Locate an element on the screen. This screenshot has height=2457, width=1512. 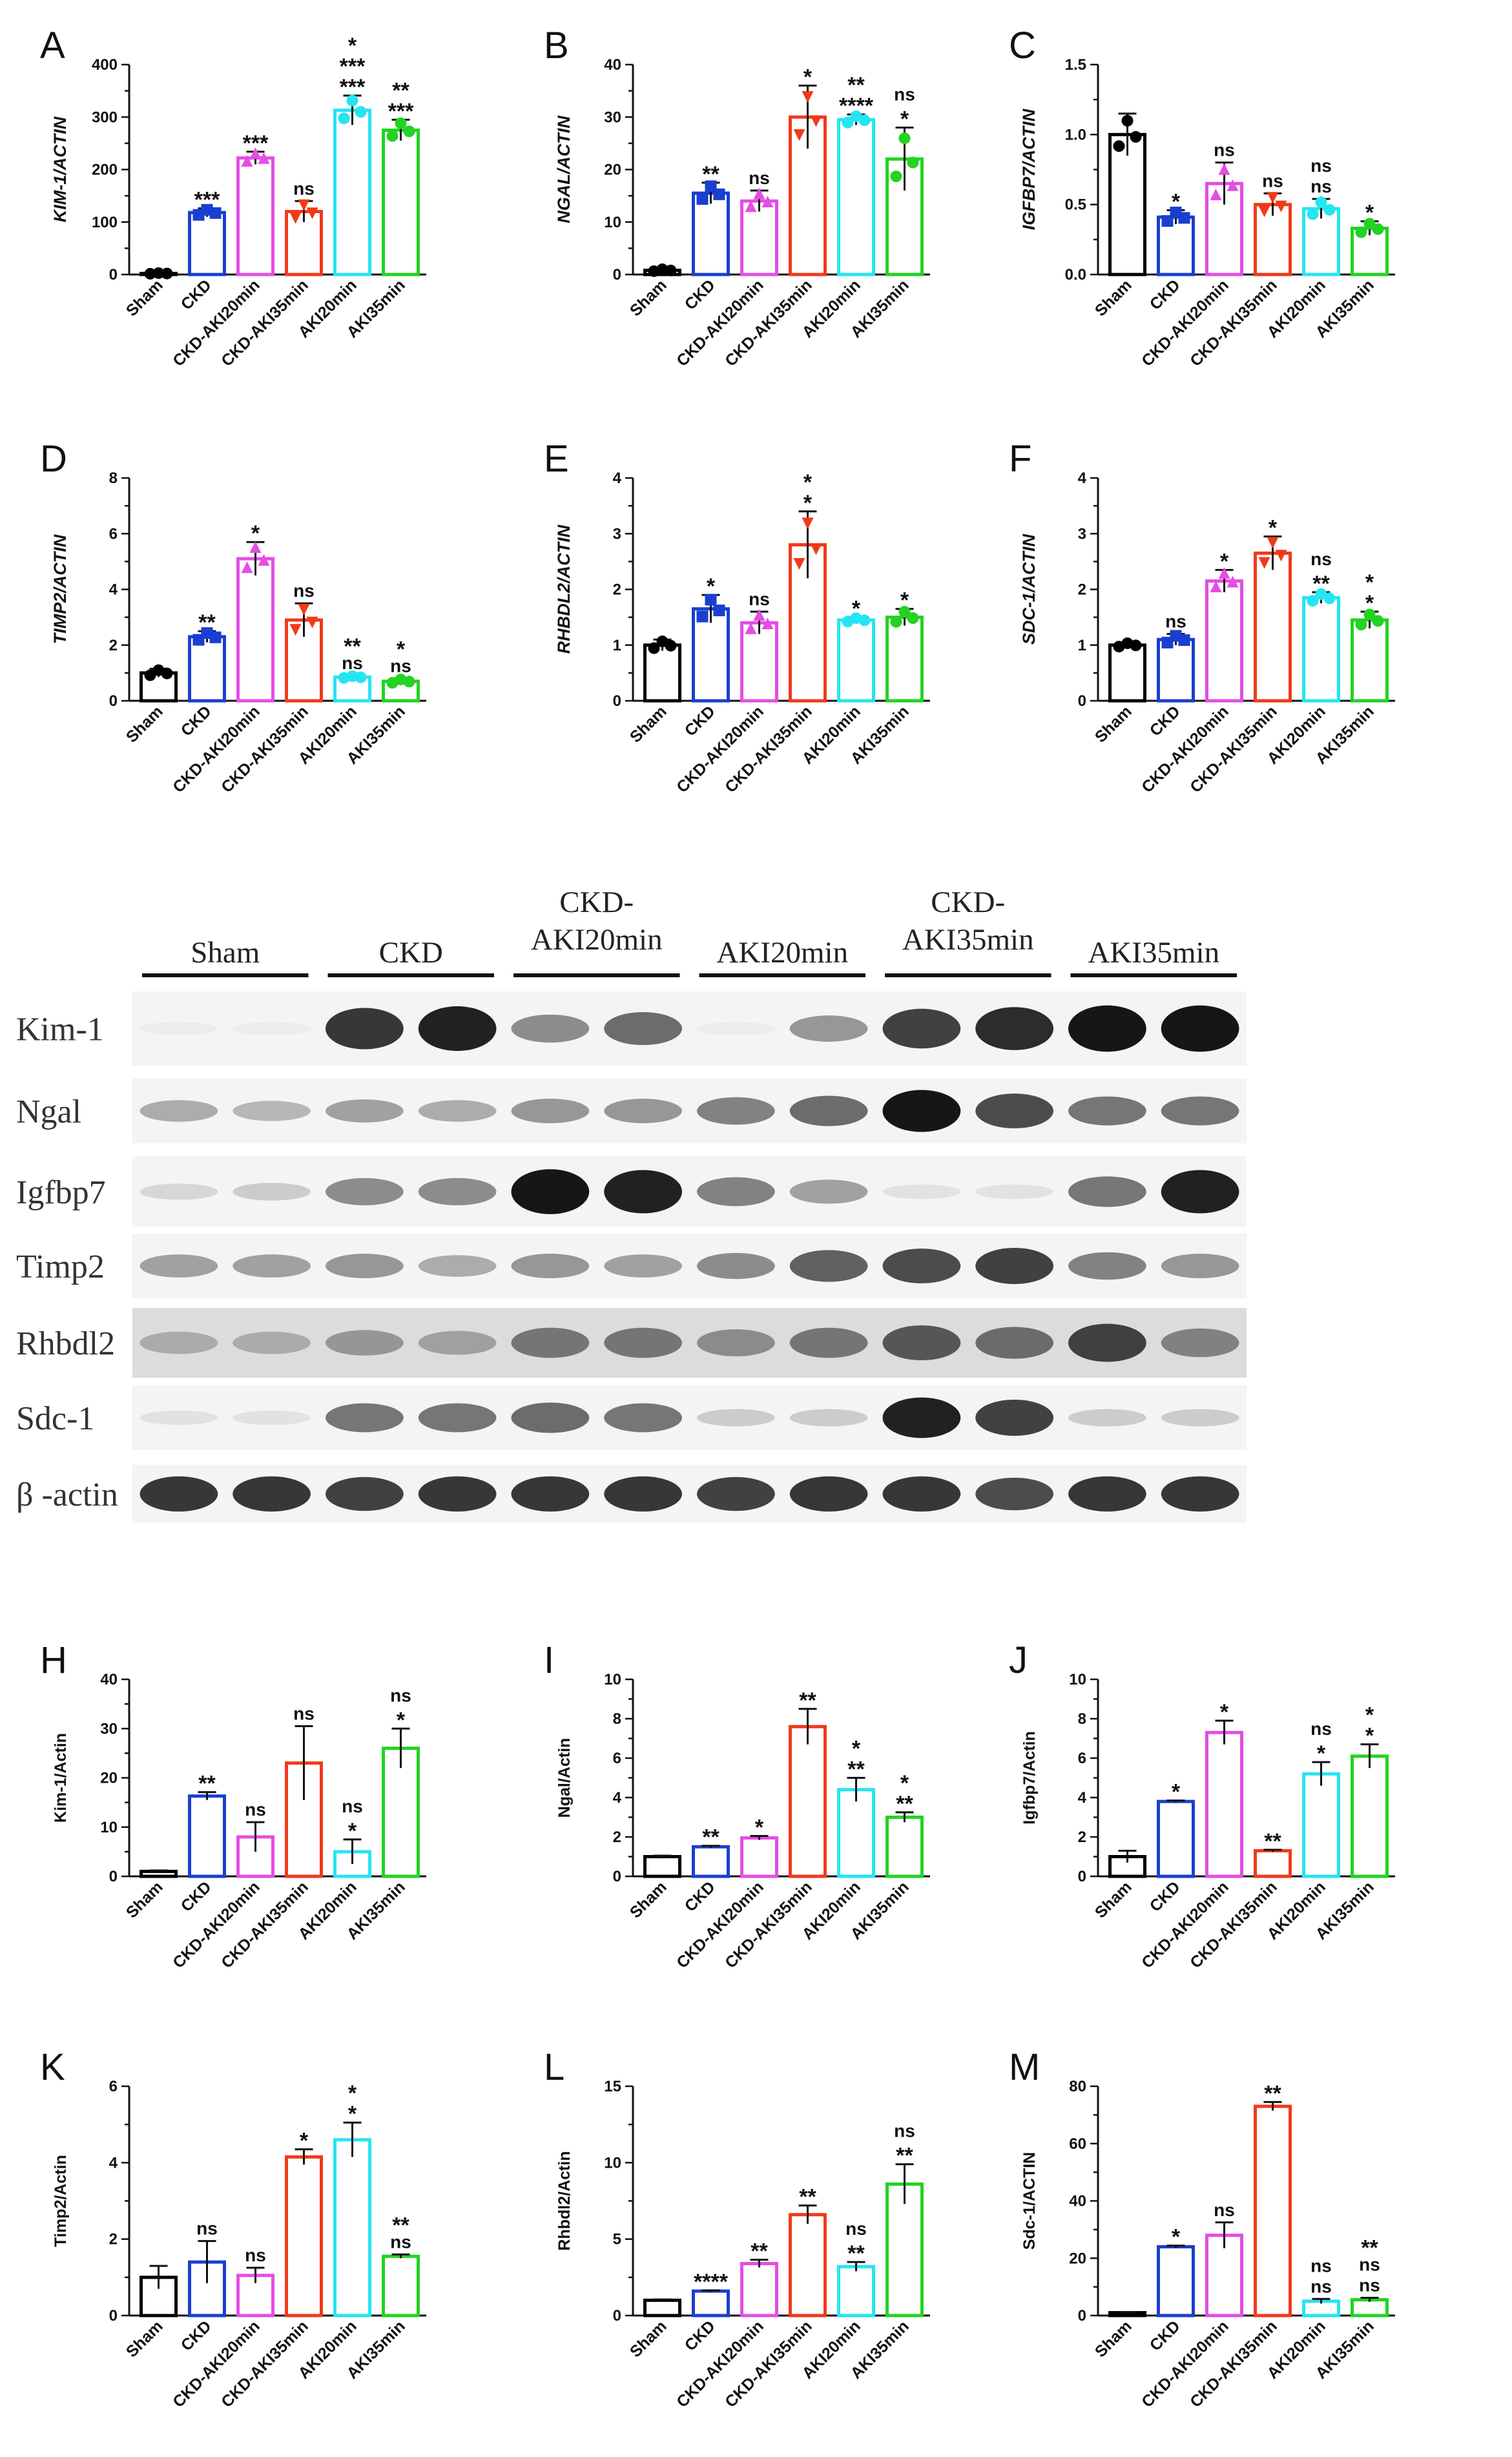
panel-letter: D is located at coordinates (54, 459).